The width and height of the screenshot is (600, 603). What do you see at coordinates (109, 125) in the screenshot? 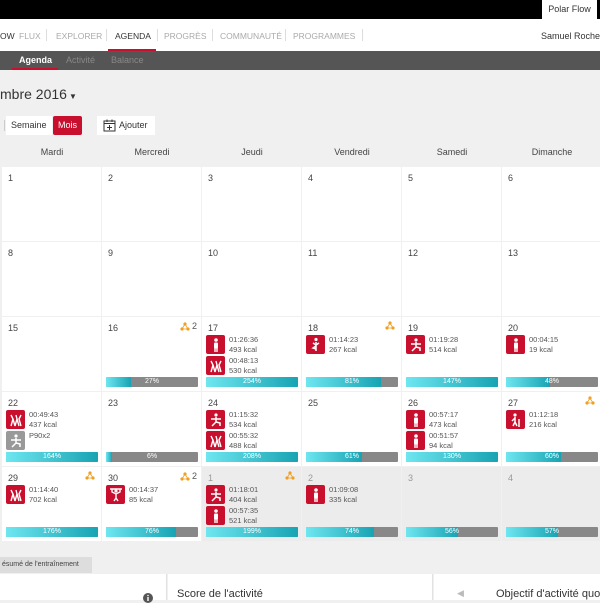
I see `calendar-add-icon` at bounding box center [109, 125].